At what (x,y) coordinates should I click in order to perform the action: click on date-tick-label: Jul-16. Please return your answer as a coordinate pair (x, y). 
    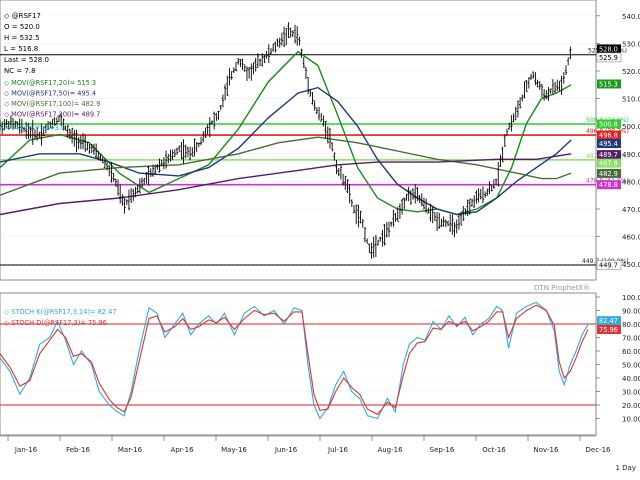
    Looking at the image, I should click on (337, 450).